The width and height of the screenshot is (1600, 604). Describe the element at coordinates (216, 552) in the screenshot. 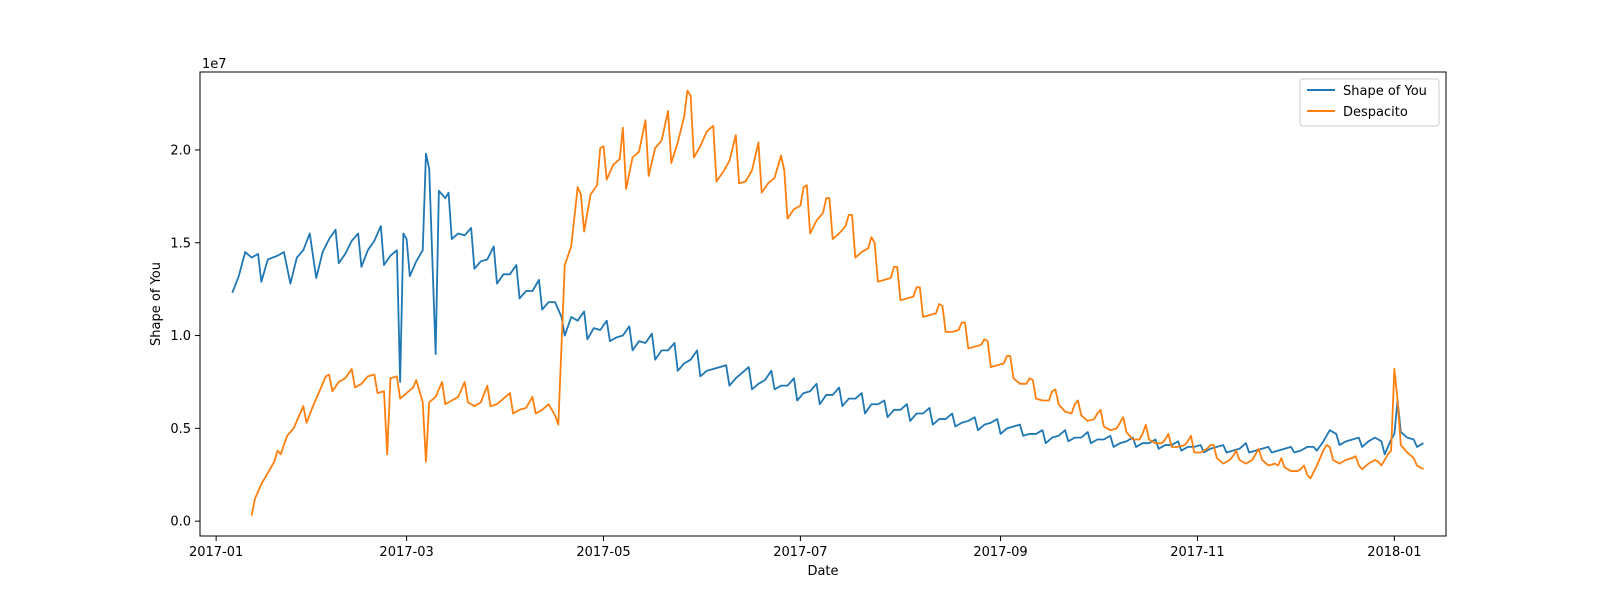

I see `x-tick-label: 2017-01` at that location.